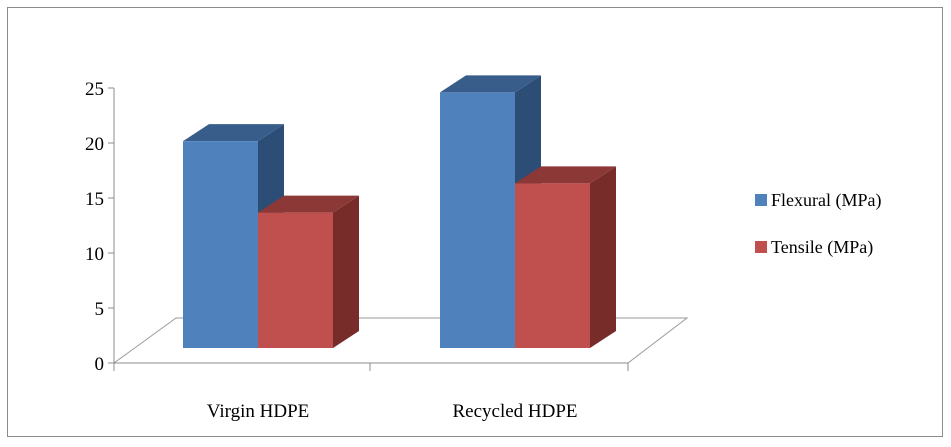 Image resolution: width=951 pixels, height=447 pixels. Describe the element at coordinates (100, 309) in the screenshot. I see `y-tick-label: 5` at that location.